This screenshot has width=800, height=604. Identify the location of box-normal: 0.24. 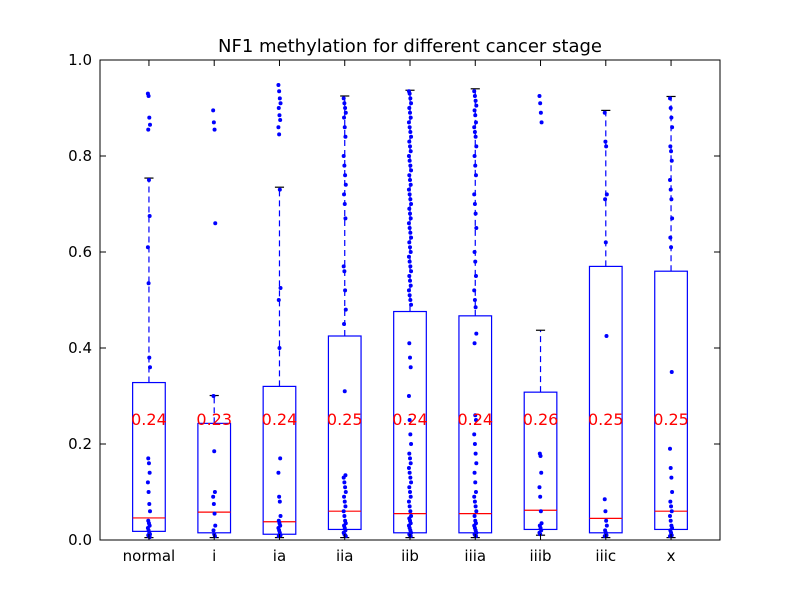
(149, 315).